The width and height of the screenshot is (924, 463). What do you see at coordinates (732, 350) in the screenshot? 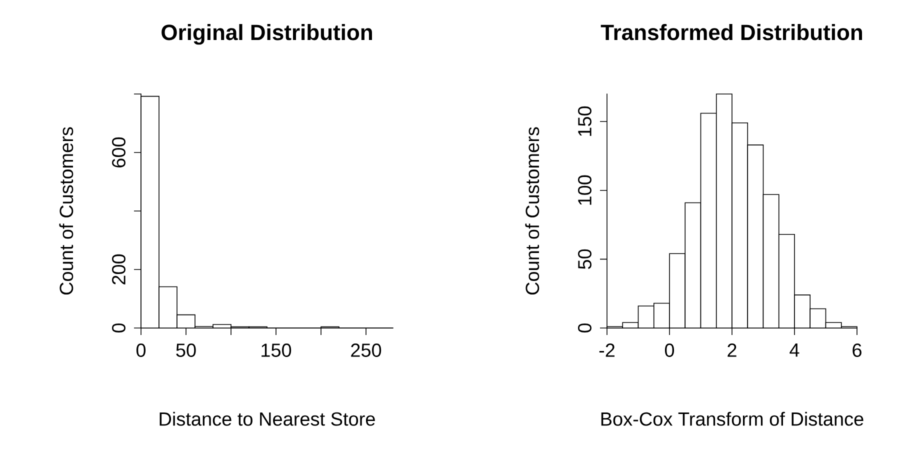
I see `x-tick-label: 2` at bounding box center [732, 350].